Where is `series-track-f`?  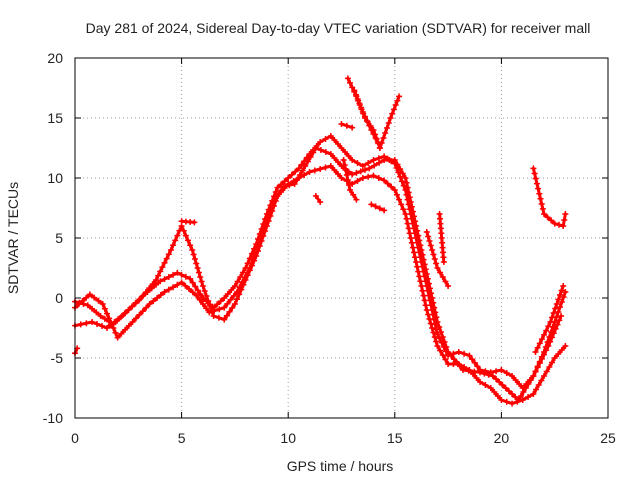 series-track-f is located at coordinates (347, 126).